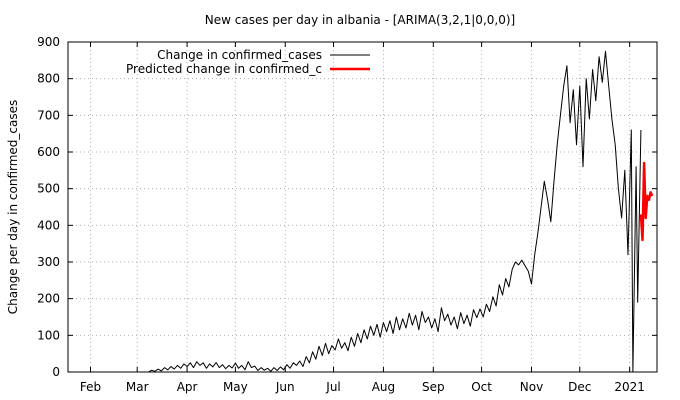  What do you see at coordinates (137, 387) in the screenshot?
I see `x-tick-label: Mar` at bounding box center [137, 387].